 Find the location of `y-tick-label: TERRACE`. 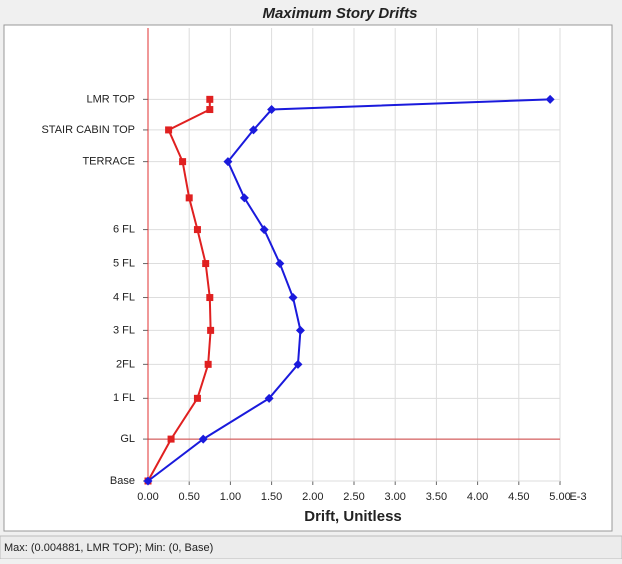

y-tick-label: TERRACE is located at coordinates (108, 162).